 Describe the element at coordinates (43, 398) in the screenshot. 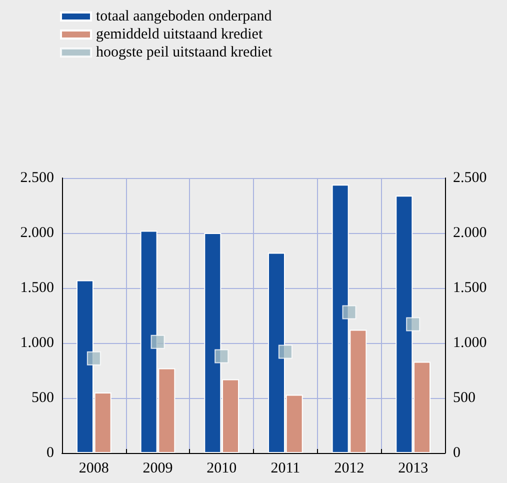

I see `y-tick-label: 500` at that location.